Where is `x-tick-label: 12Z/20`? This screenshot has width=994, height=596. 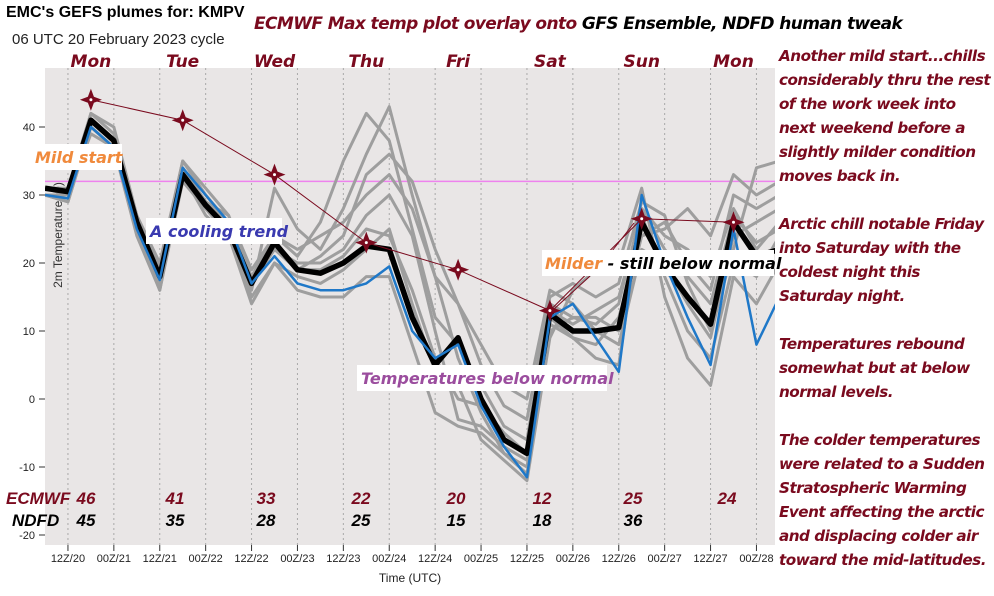 x-tick-label: 12Z/20 is located at coordinates (68, 559).